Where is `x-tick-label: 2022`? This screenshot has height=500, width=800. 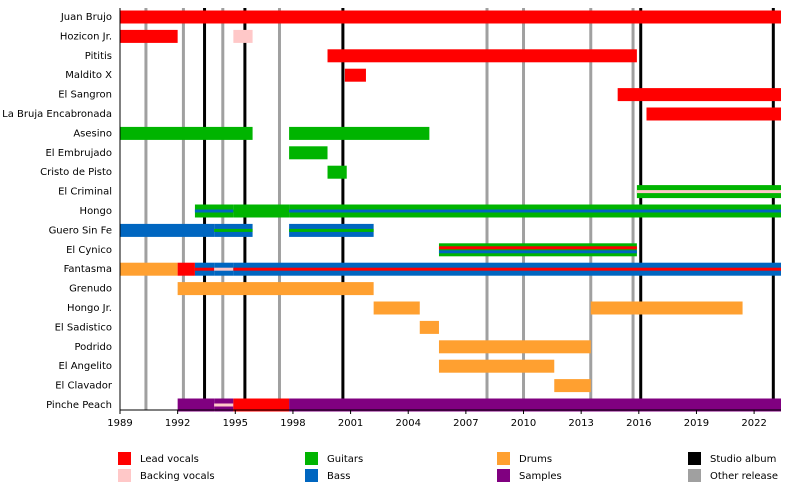
x-tick-label: 2022 is located at coordinates (753, 423).